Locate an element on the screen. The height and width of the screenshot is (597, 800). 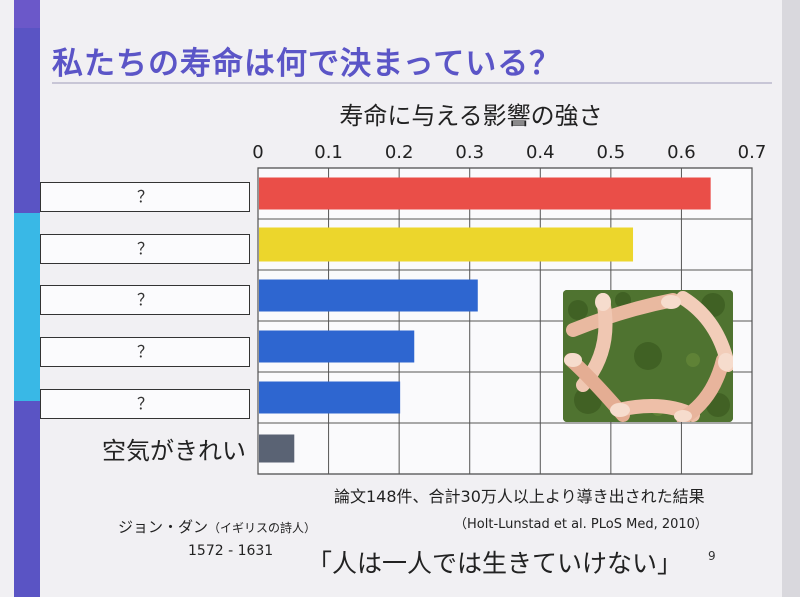
x-tick-label: 0.7 is located at coordinates (752, 152).